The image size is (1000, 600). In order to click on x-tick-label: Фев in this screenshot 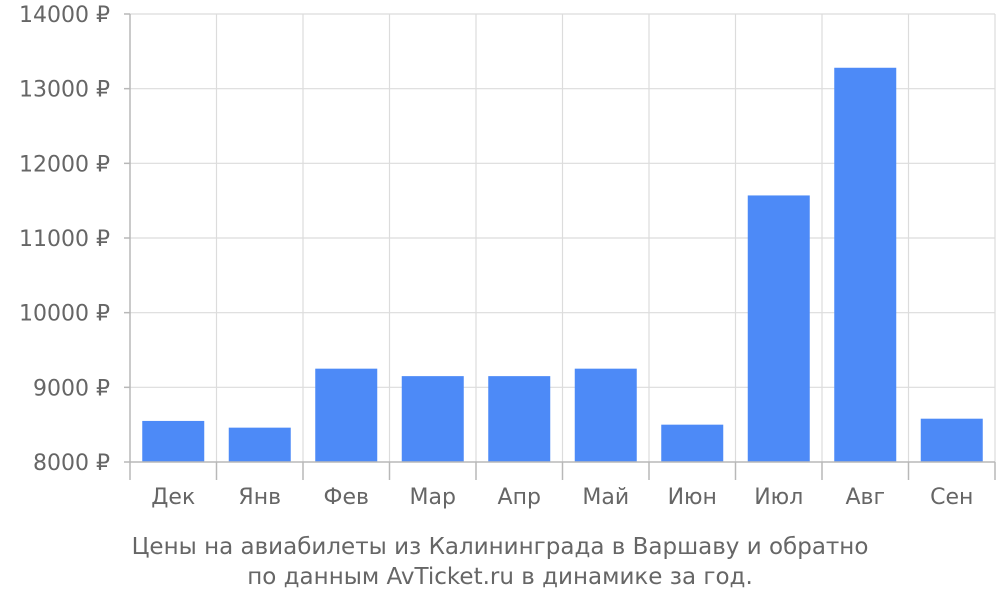, I will do `click(346, 497)`.